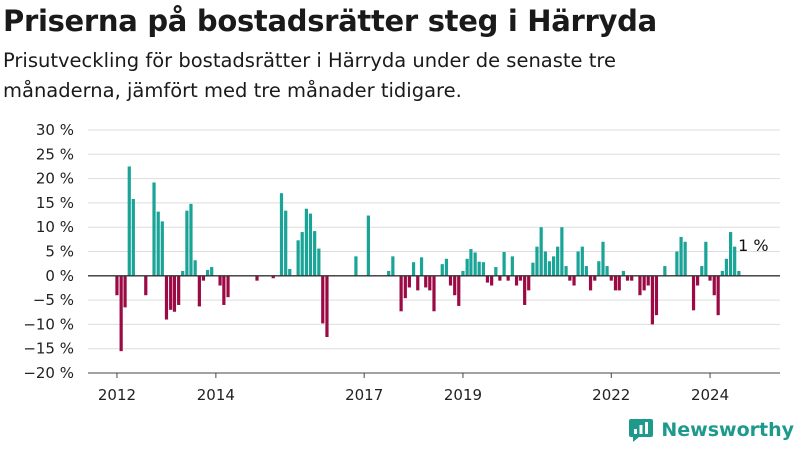 The width and height of the screenshot is (800, 450). I want to click on x-tick-label: 2012, so click(117, 395).